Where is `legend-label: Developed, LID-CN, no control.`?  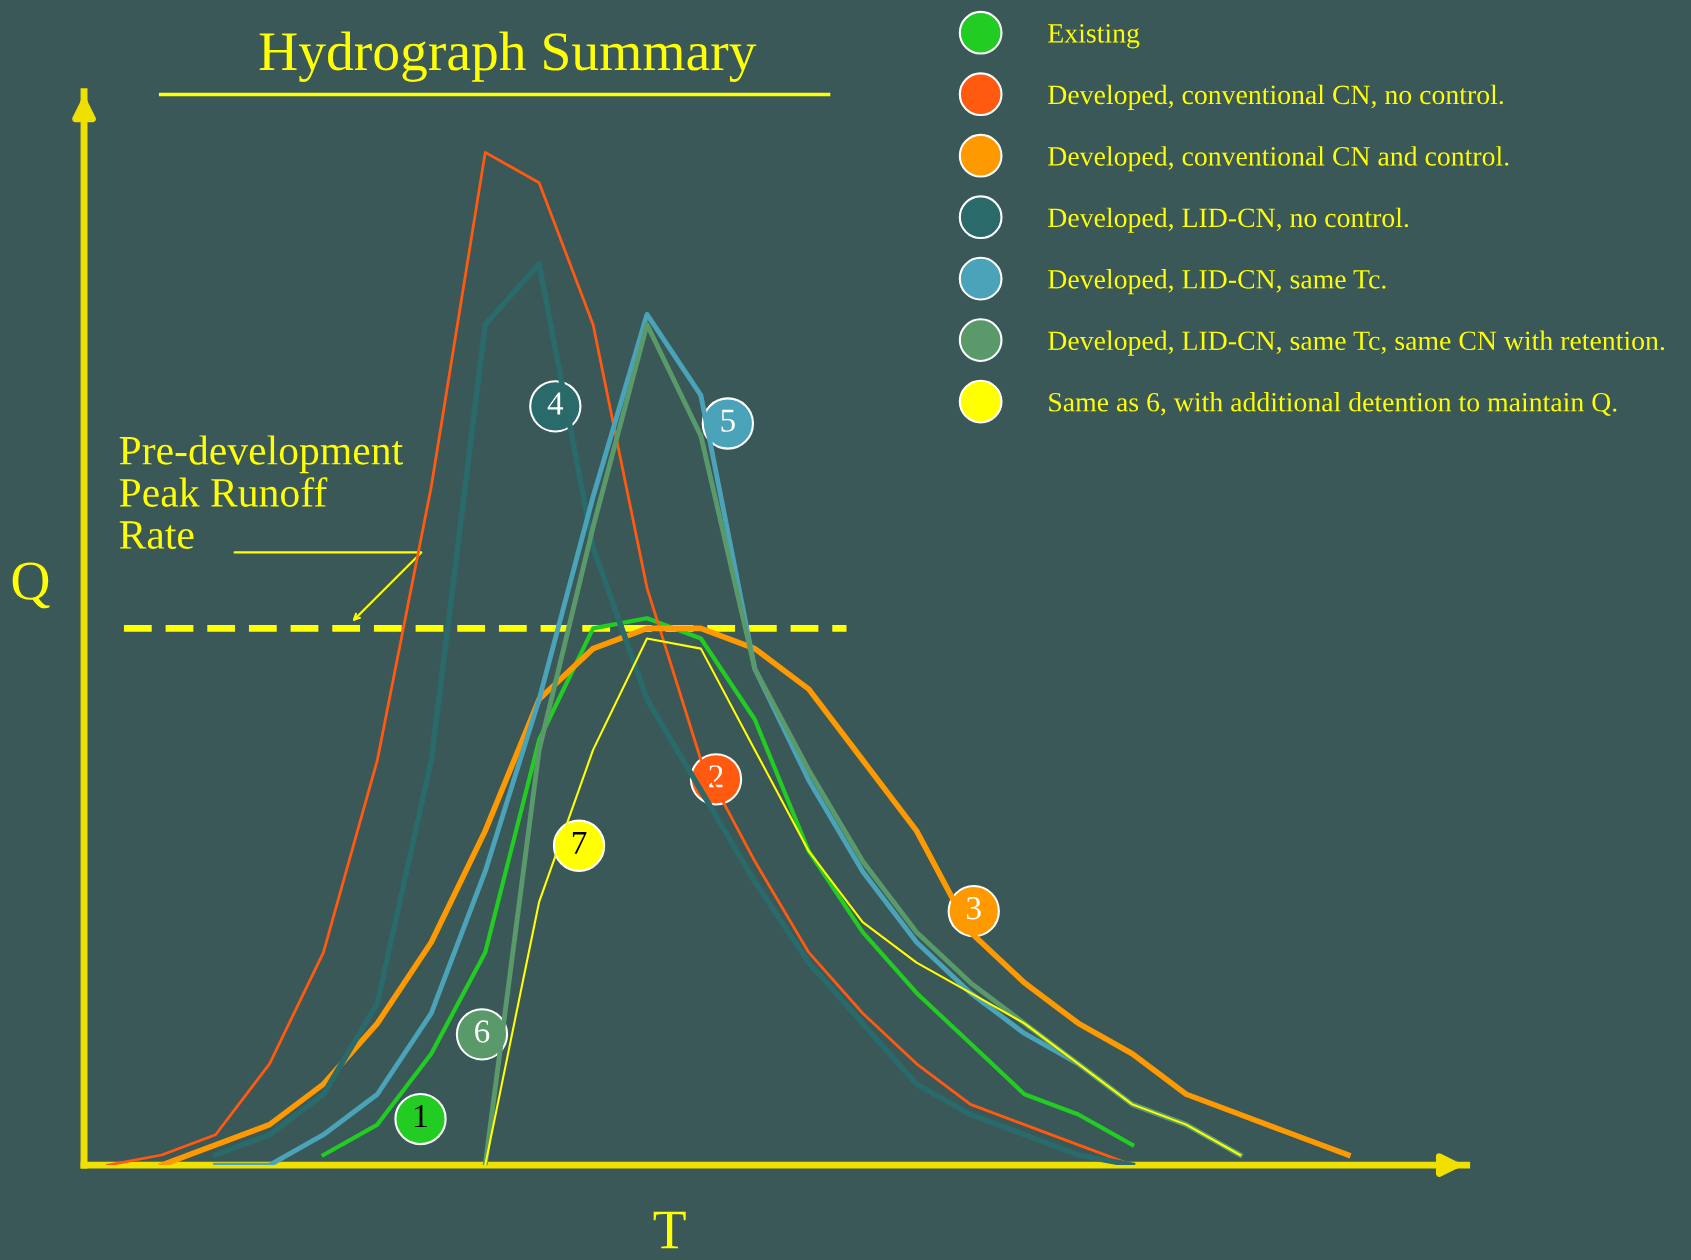 legend-label: Developed, LID-CN, no control. is located at coordinates (1228, 220).